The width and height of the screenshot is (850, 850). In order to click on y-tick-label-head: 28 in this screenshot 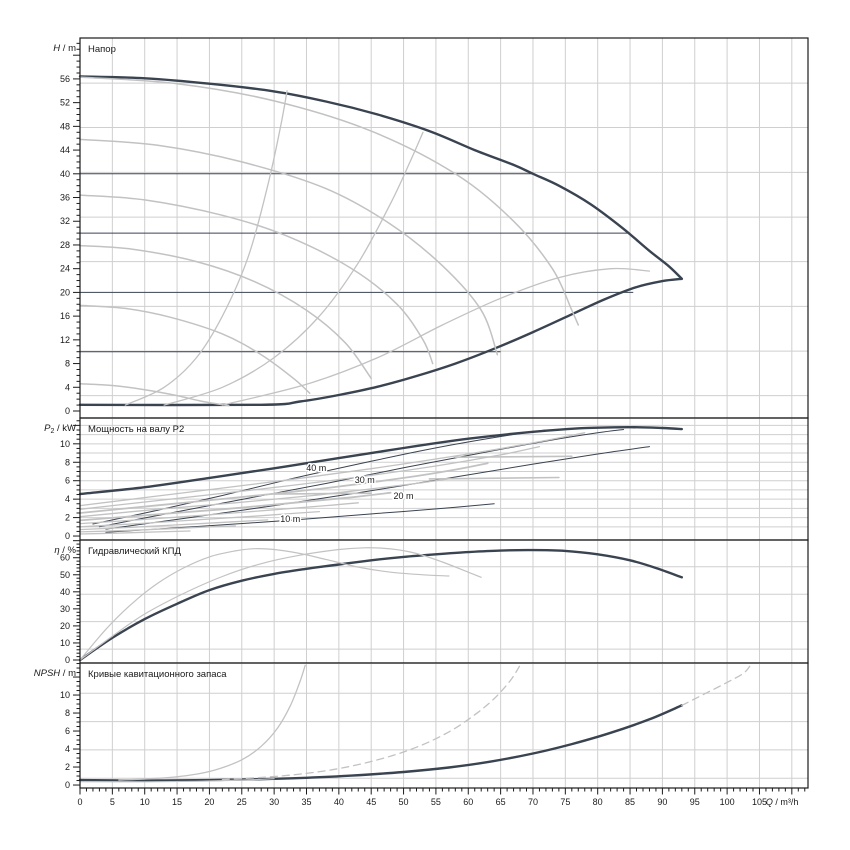, I will do `click(65, 245)`.